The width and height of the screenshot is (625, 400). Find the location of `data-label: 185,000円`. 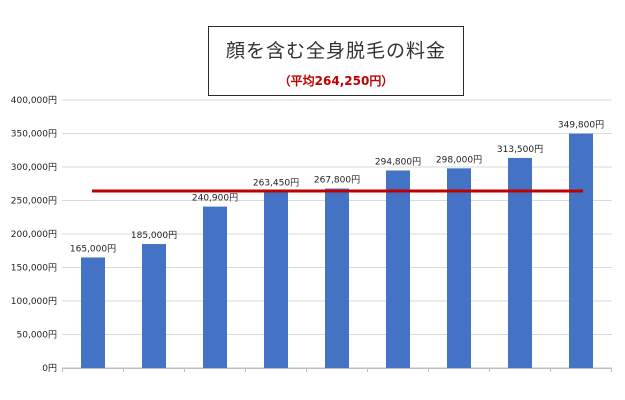

data-label: 185,000円 is located at coordinates (154, 235).